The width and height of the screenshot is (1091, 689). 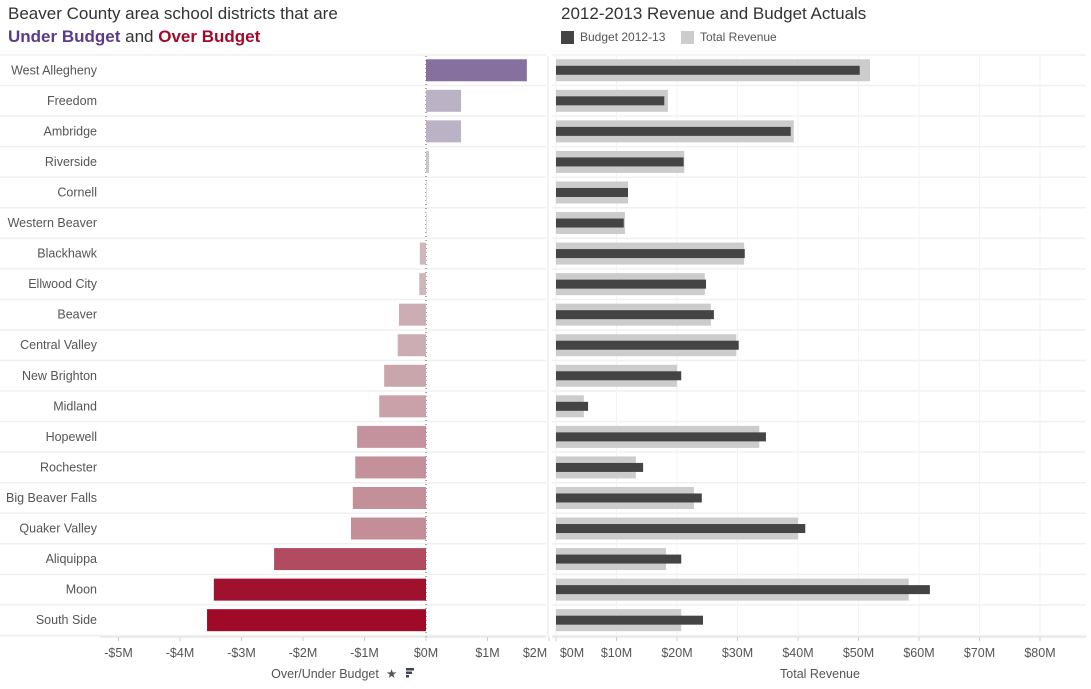 I want to click on district-label: Blackhawk, so click(x=67, y=254).